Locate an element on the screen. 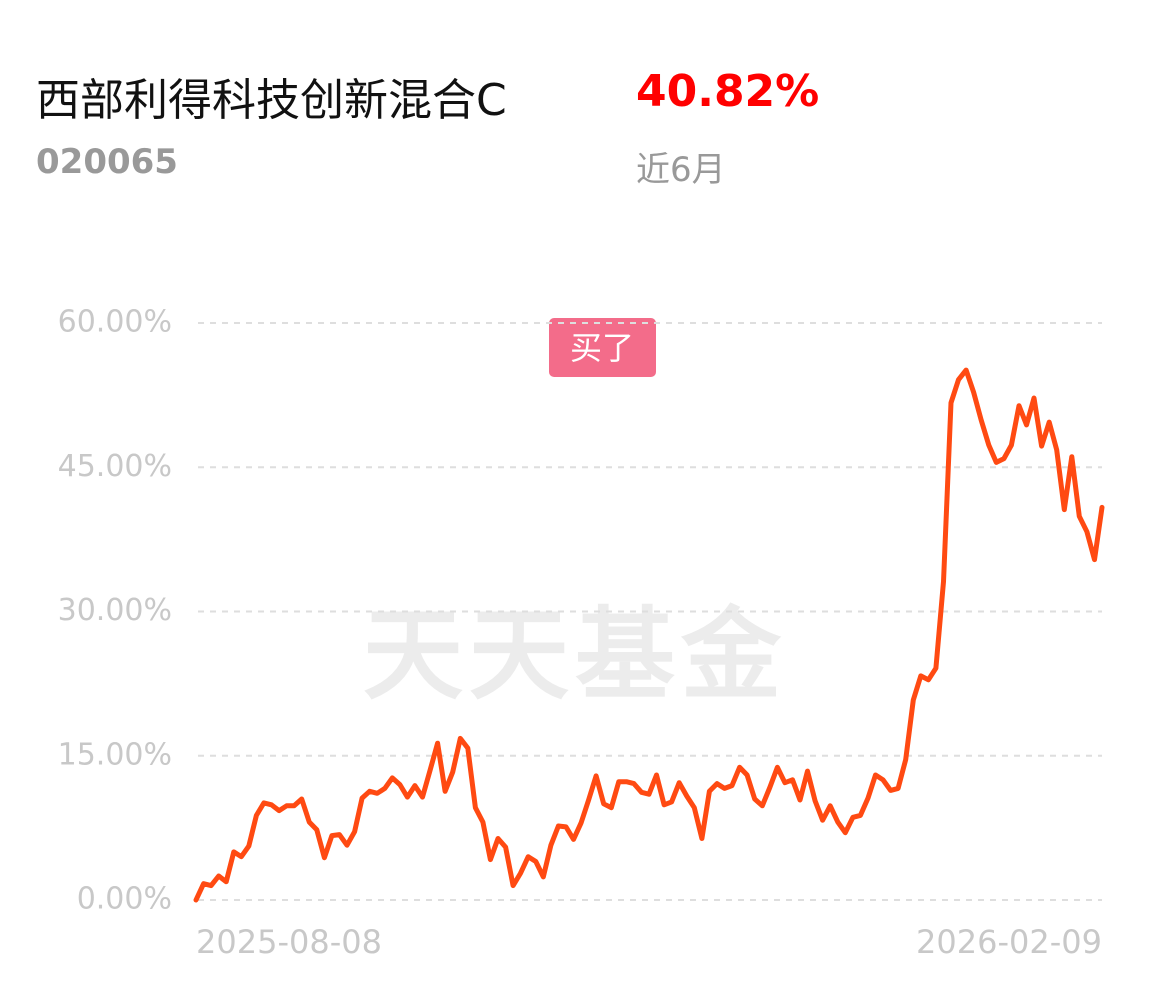  y-tick-label: 60.00% is located at coordinates (115, 322).